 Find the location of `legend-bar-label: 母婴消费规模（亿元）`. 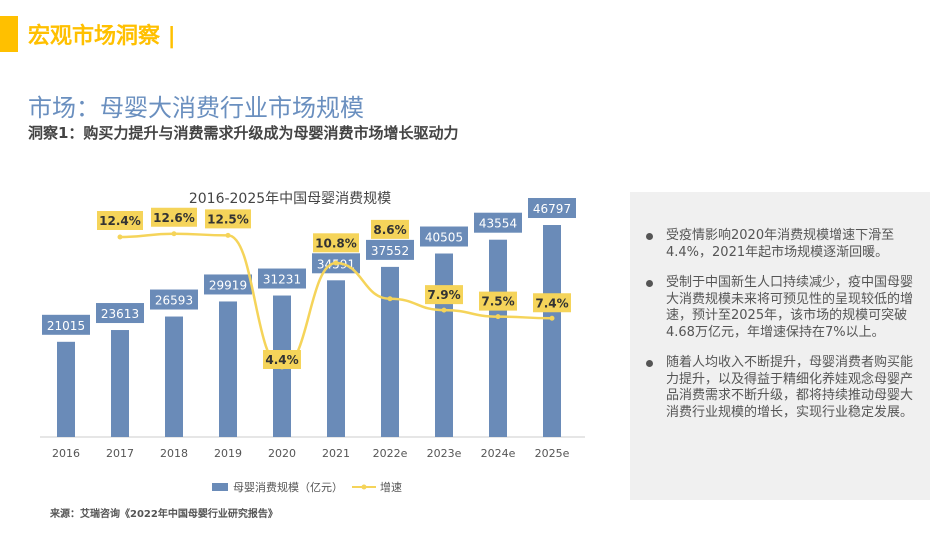

legend-bar-label: 母婴消费规模（亿元） is located at coordinates (288, 487).